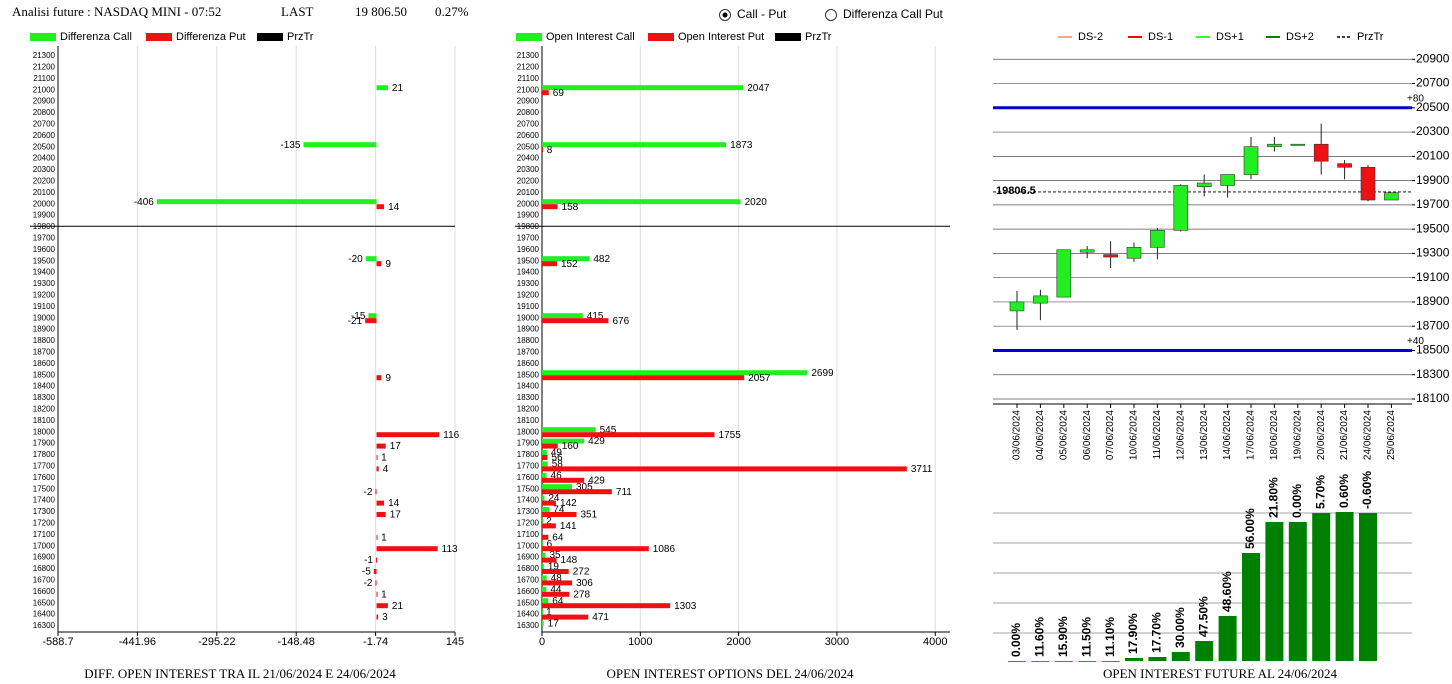 The height and width of the screenshot is (684, 1452). Describe the element at coordinates (1230, 37) in the screenshot. I see `legend-label: DS+1` at that location.